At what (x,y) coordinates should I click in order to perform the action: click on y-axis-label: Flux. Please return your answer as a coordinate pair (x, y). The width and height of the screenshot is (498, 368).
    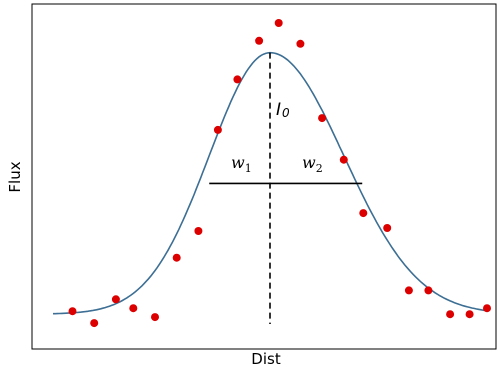
    Looking at the image, I should click on (15, 176).